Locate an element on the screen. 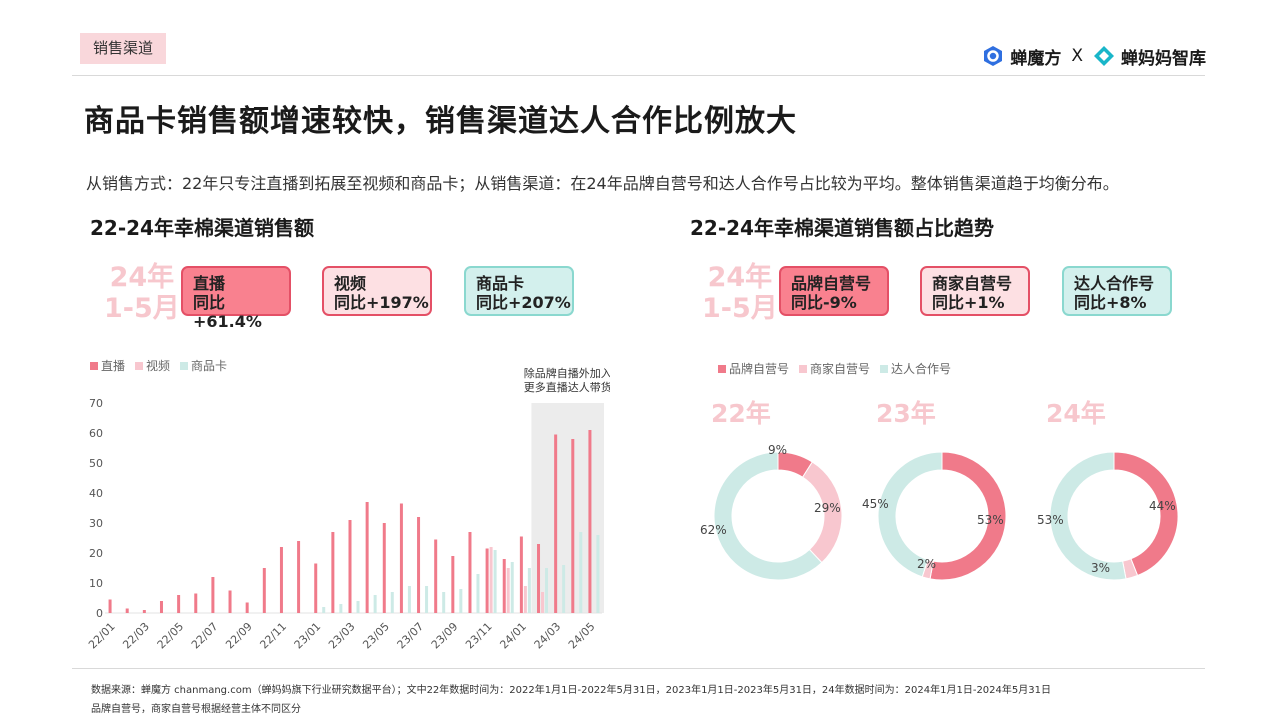 The image size is (1280, 720). x-tick-label: 22/05 is located at coordinates (171, 636).